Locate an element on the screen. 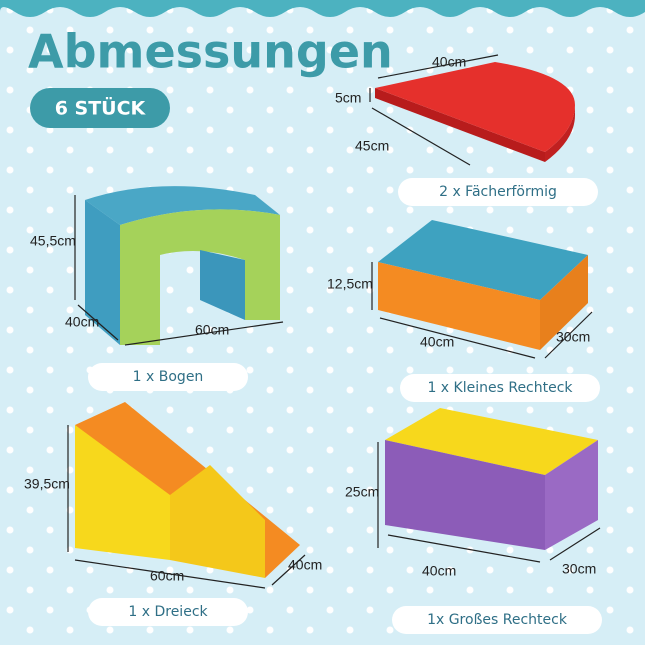 The height and width of the screenshot is (645, 645). dimension: 5cm is located at coordinates (348, 98).